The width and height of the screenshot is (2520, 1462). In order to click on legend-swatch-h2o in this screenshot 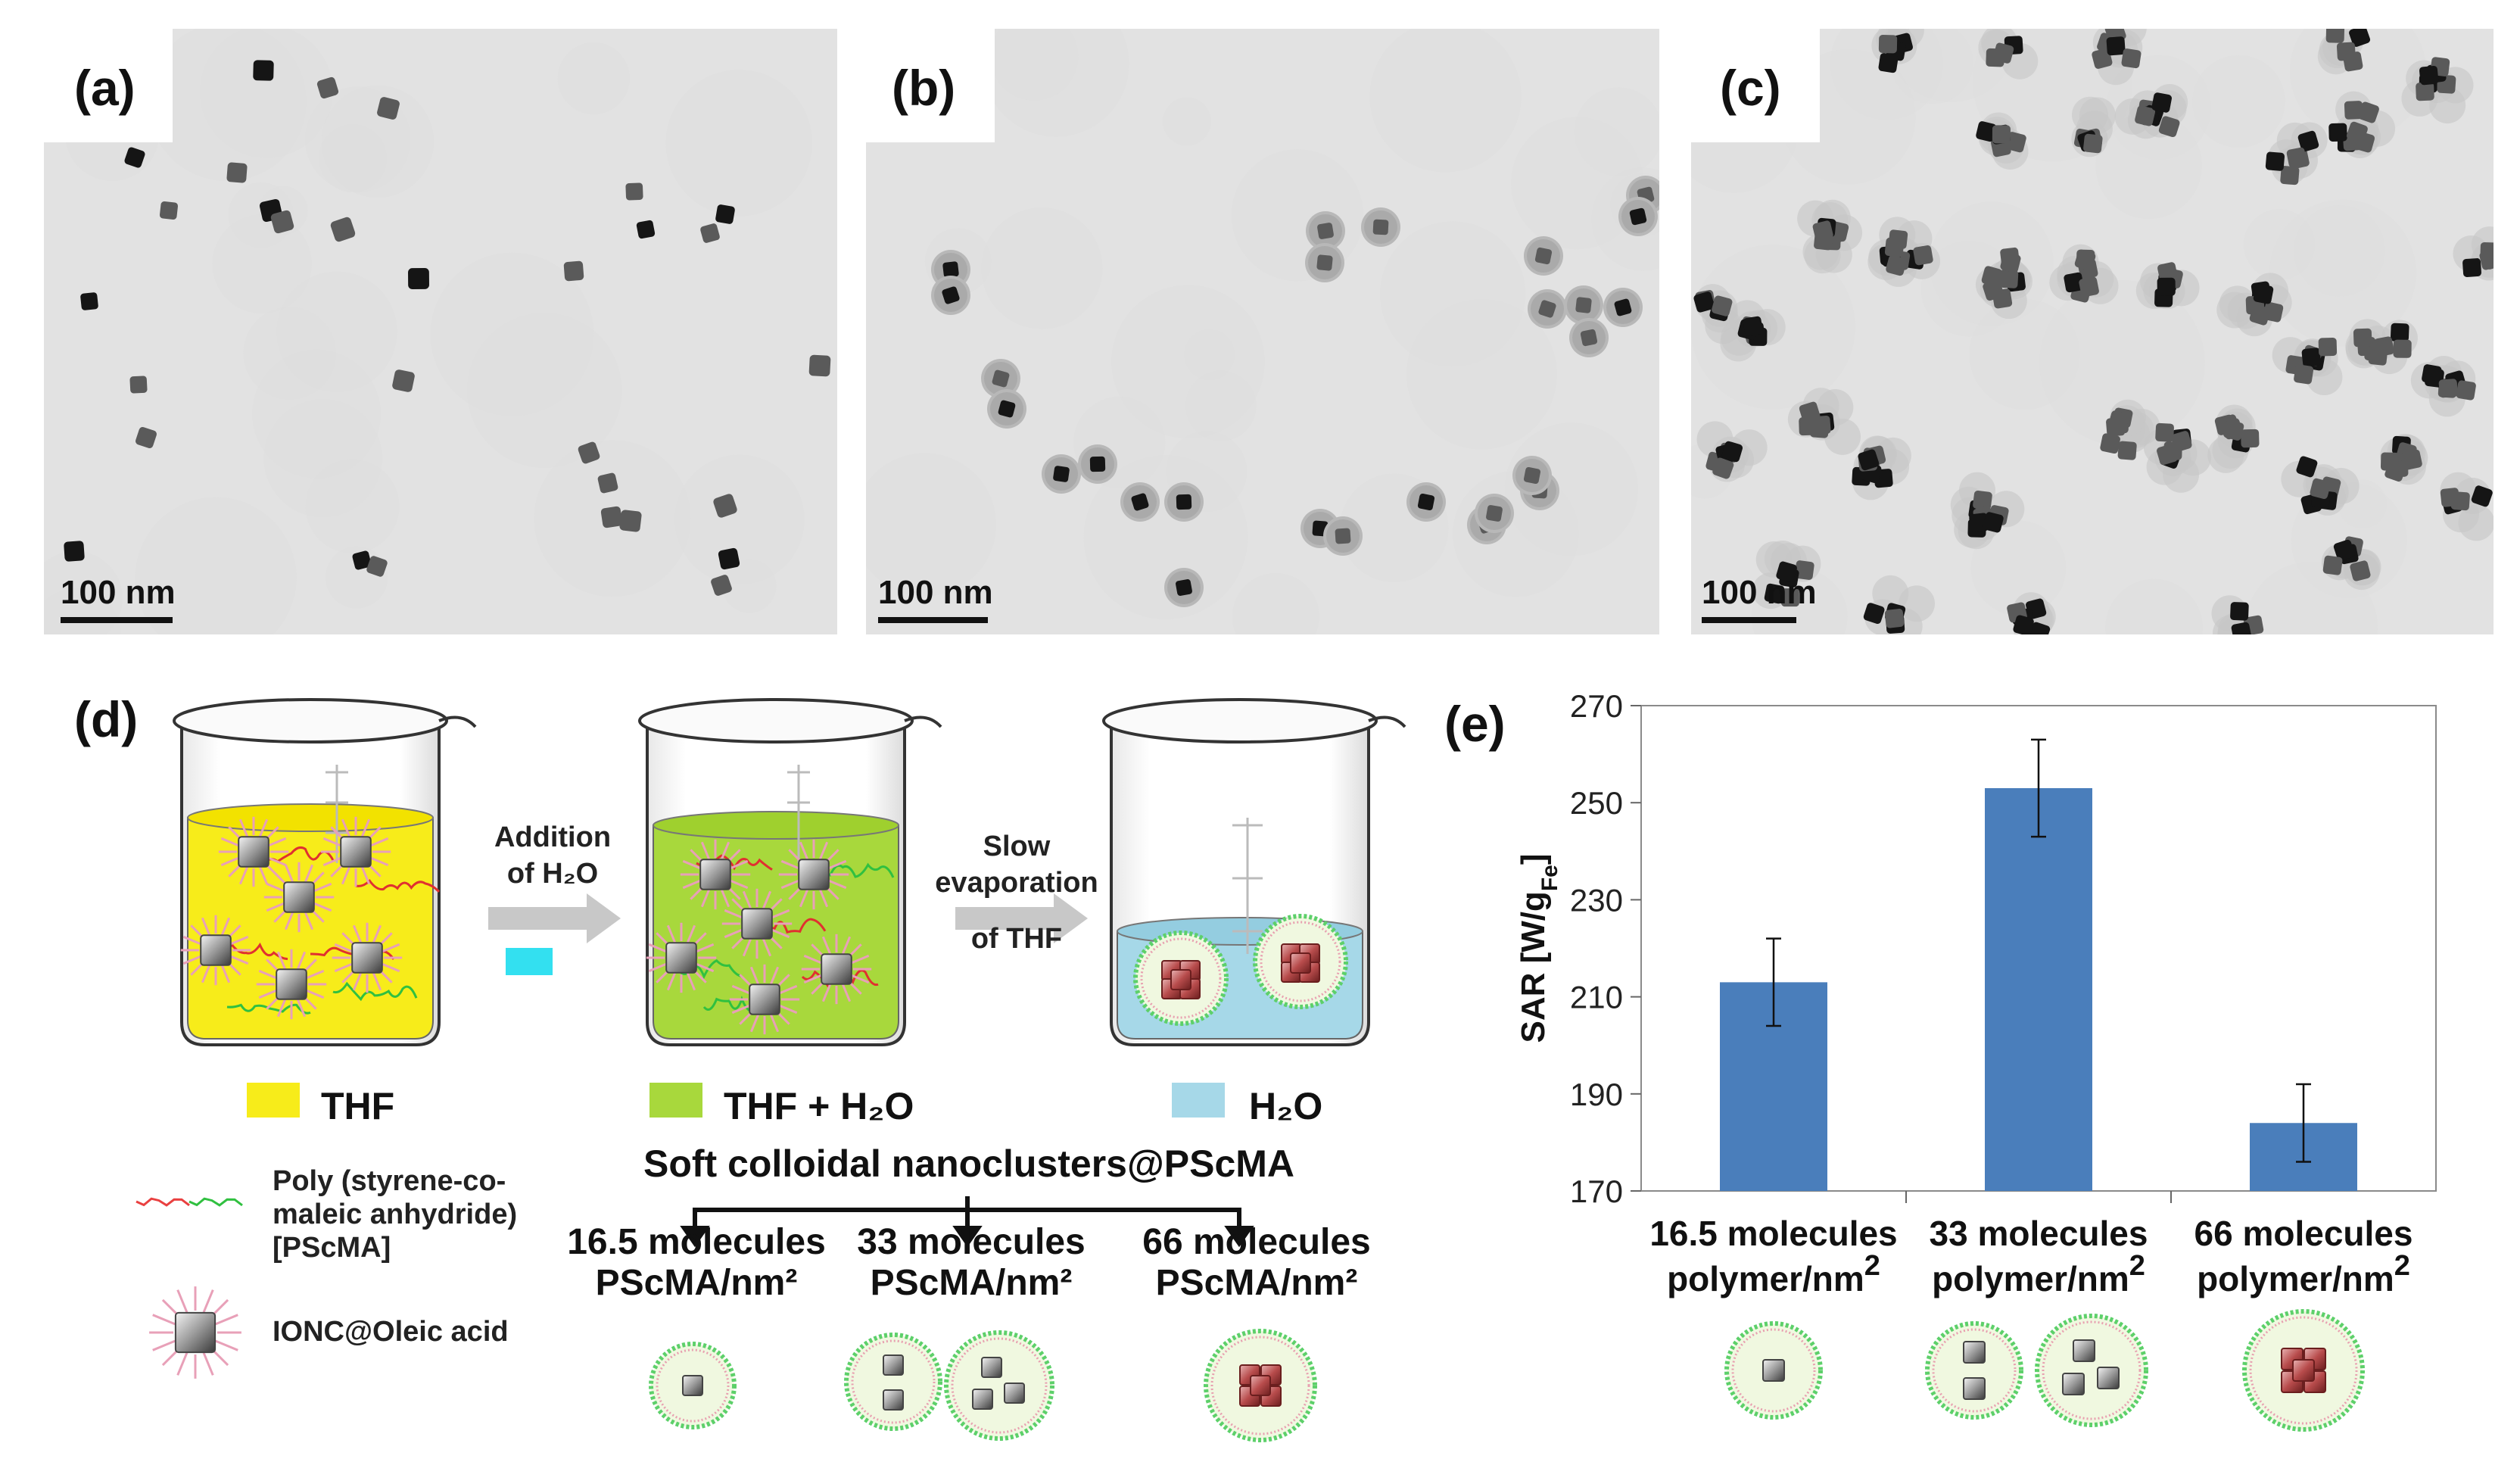, I will do `click(1198, 1101)`.